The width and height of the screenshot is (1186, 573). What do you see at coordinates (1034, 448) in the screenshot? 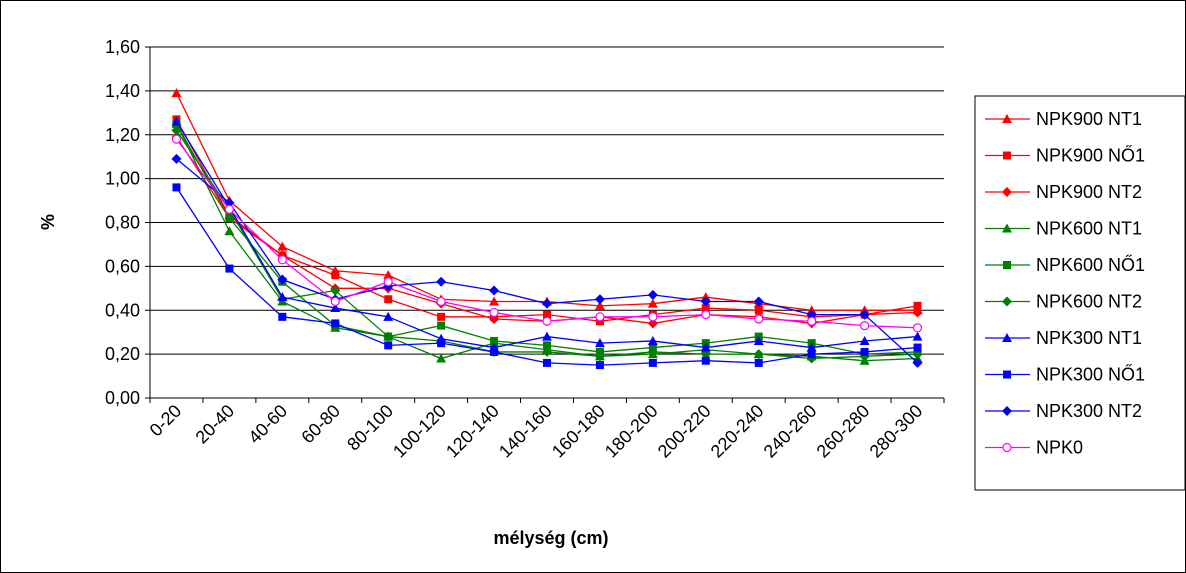
I see `legend-item: NPK0` at bounding box center [1034, 448].